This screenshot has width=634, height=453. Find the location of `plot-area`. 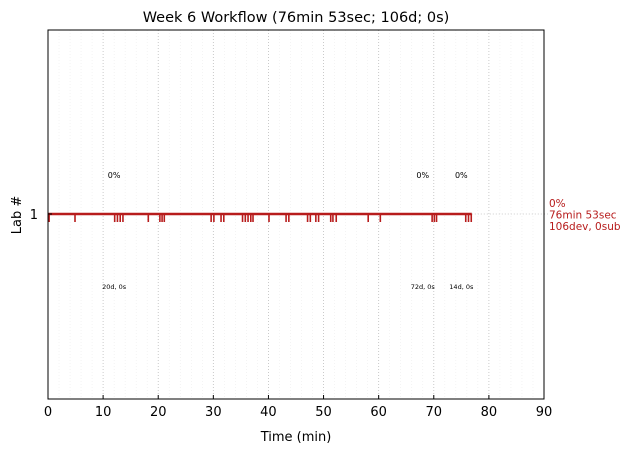

plot-area is located at coordinates (298, 217).